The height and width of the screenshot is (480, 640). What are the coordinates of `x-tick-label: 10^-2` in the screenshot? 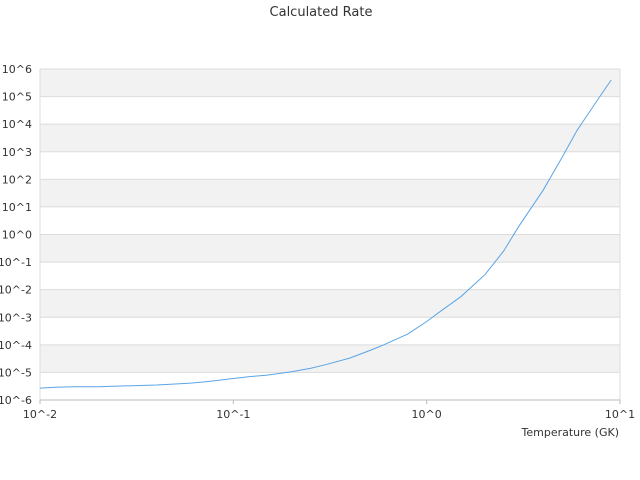 It's located at (40, 414).